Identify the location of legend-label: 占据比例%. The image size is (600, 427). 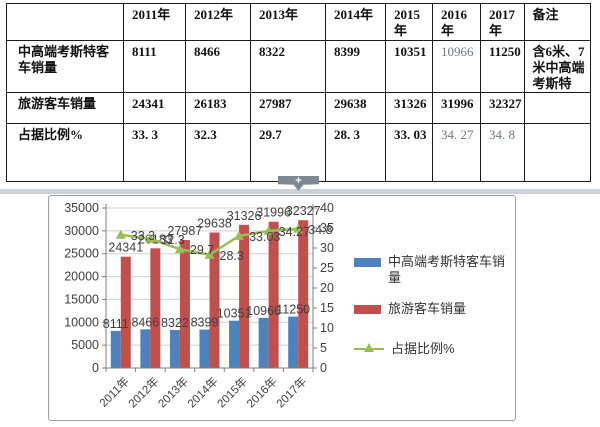
(423, 348).